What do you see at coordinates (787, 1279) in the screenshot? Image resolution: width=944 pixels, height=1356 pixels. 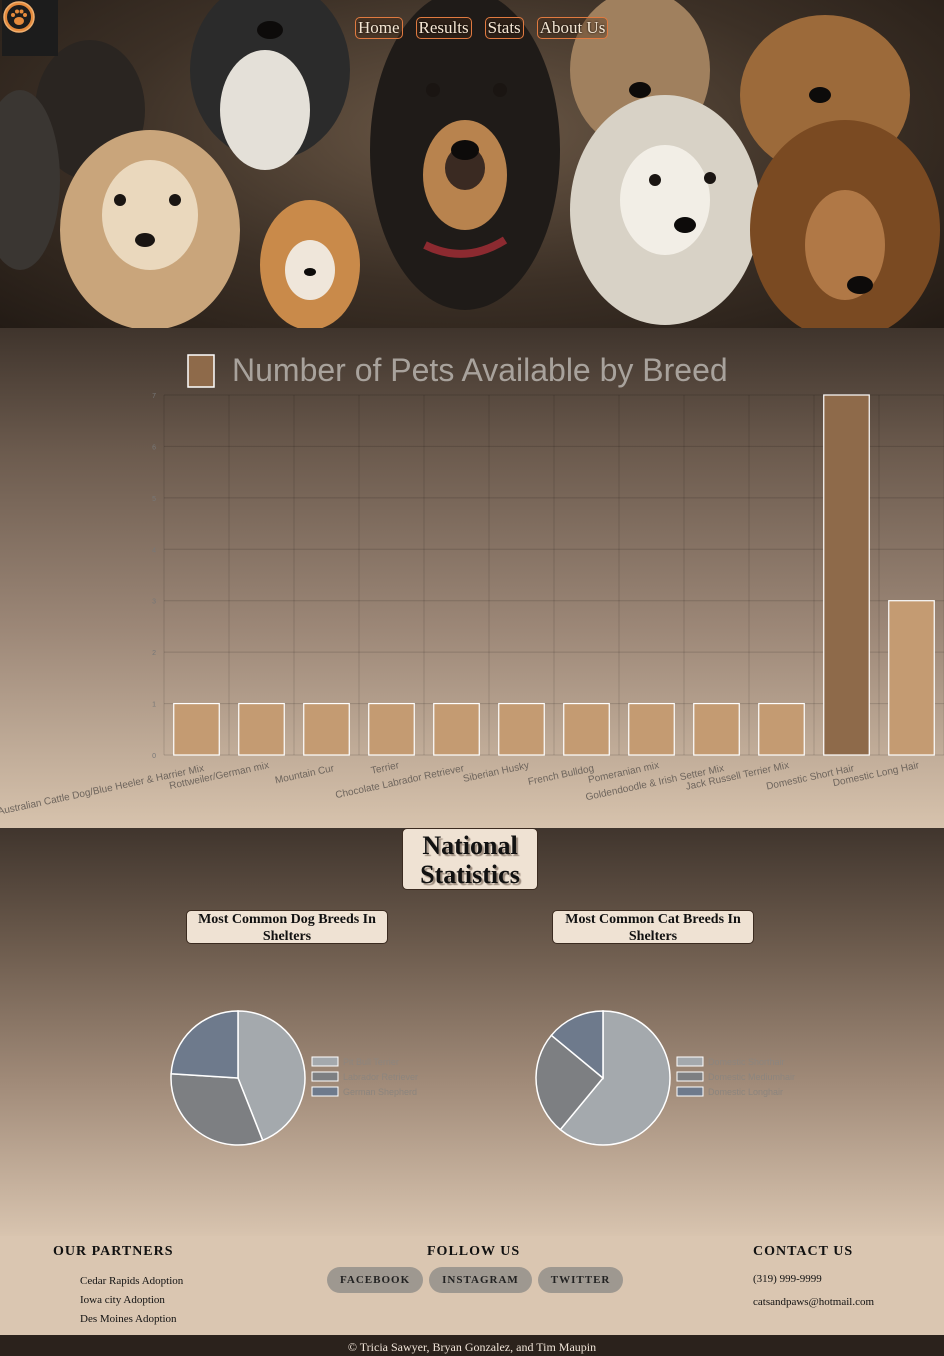 I see `contact-phone: (319) 999-9999` at bounding box center [787, 1279].